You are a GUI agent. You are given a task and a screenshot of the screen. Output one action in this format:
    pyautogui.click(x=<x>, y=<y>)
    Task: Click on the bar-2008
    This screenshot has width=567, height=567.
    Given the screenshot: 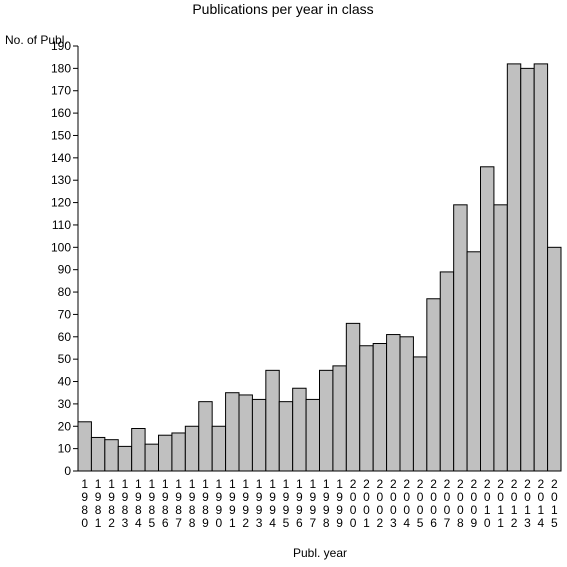 What is the action you would take?
    pyautogui.click(x=460, y=338)
    